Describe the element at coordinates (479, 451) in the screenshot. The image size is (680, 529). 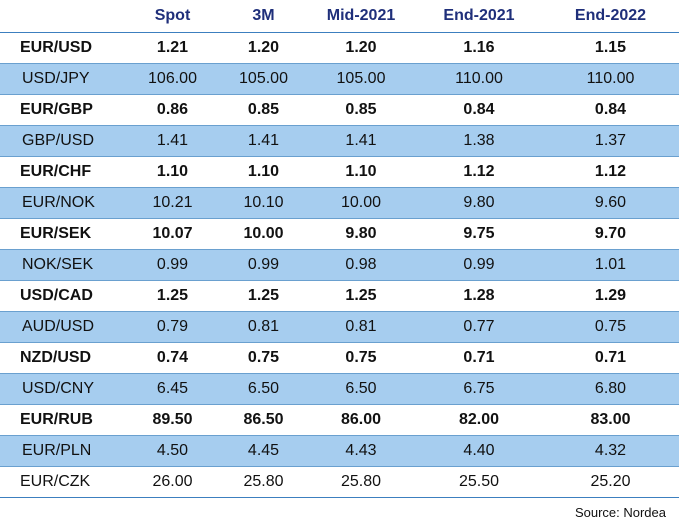
I see `forecast-value-cell: 4.40` at that location.